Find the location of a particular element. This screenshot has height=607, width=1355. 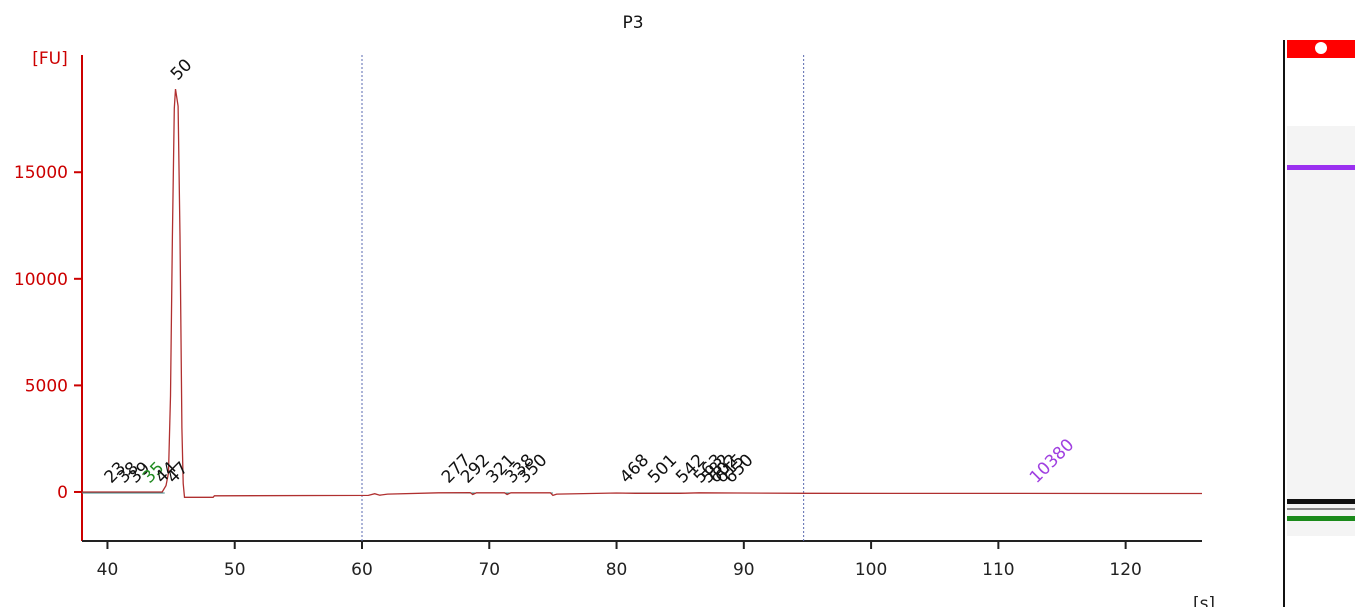

x-axis-label: [s] is located at coordinates (1204, 600).